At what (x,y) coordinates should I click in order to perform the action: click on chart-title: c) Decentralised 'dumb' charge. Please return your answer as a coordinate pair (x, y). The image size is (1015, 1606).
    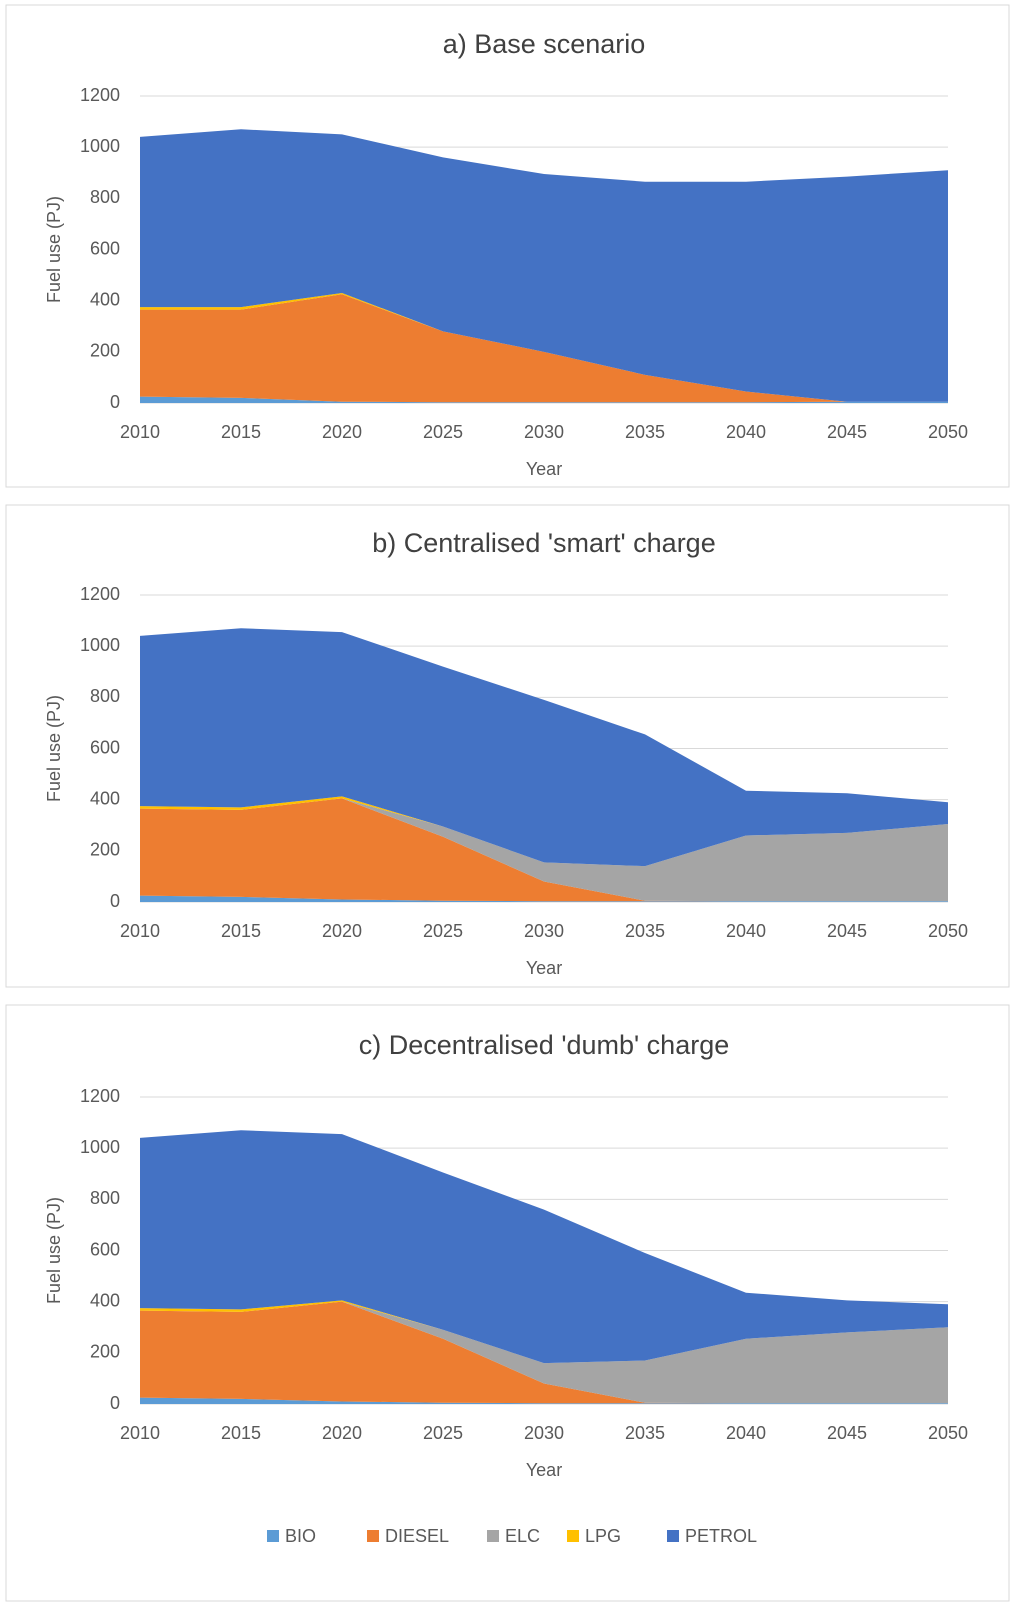
    Looking at the image, I should click on (544, 1045).